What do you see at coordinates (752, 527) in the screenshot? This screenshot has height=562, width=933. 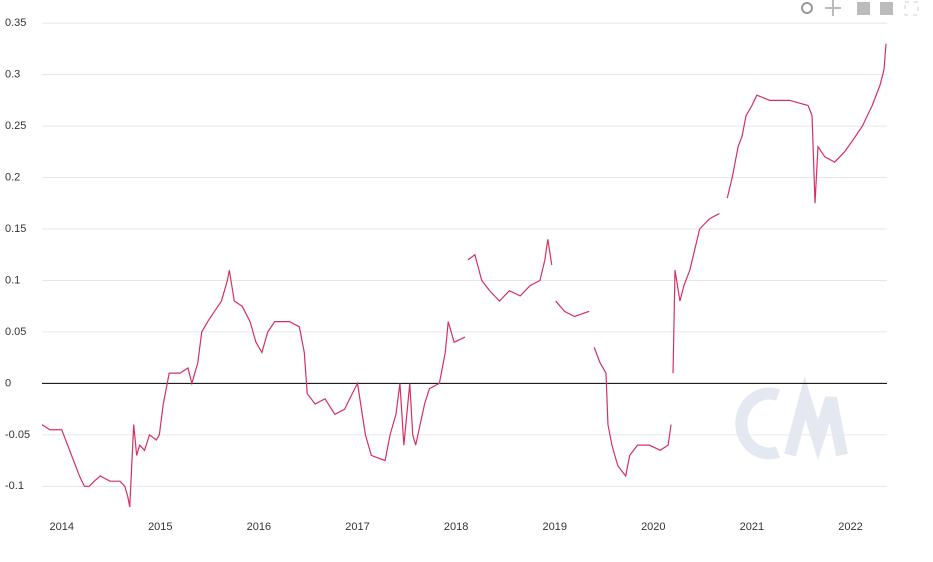 I see `x-tick-label: 2021` at bounding box center [752, 527].